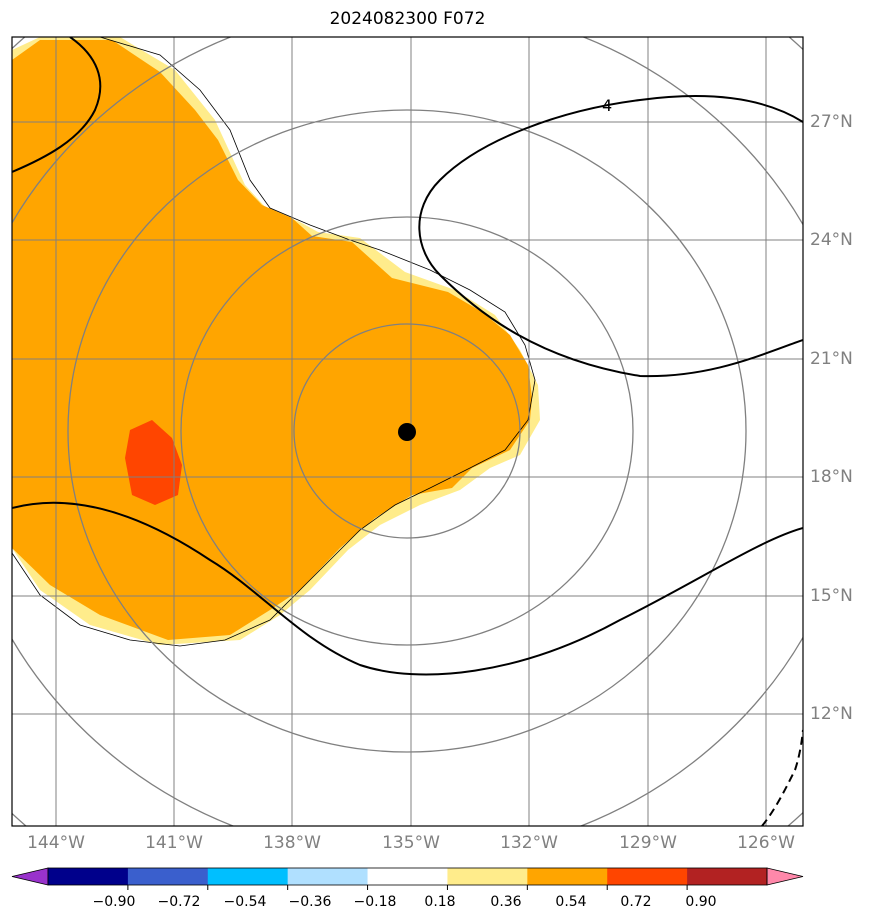  I want to click on colorbar-extend-low, so click(30, 876).